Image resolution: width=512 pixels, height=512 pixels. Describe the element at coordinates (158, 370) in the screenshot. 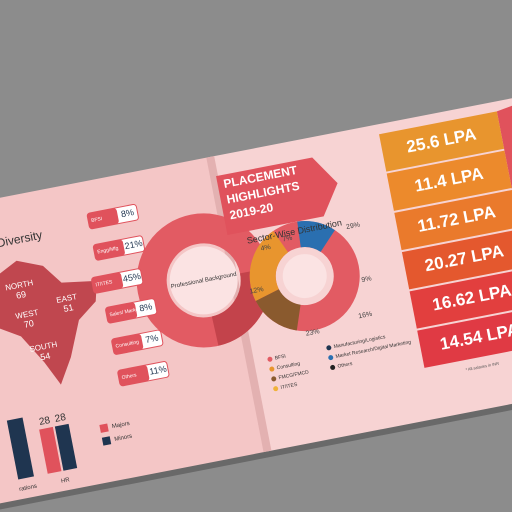

I see `item-value: 11%` at that location.